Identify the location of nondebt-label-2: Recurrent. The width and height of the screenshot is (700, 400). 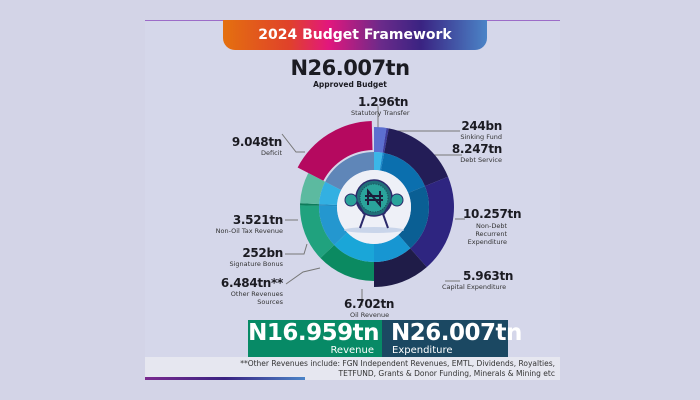
(491, 234).